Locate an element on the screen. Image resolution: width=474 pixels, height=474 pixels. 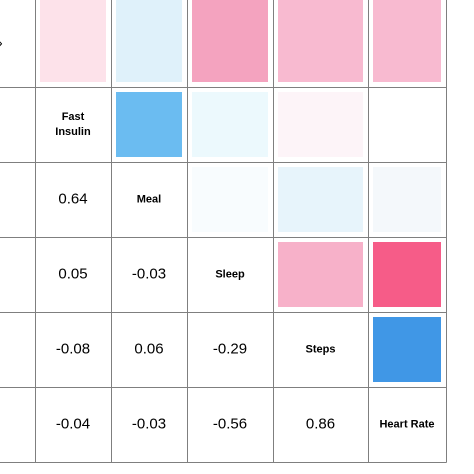
value-cell-5-4: 0.86 is located at coordinates (320, 423).